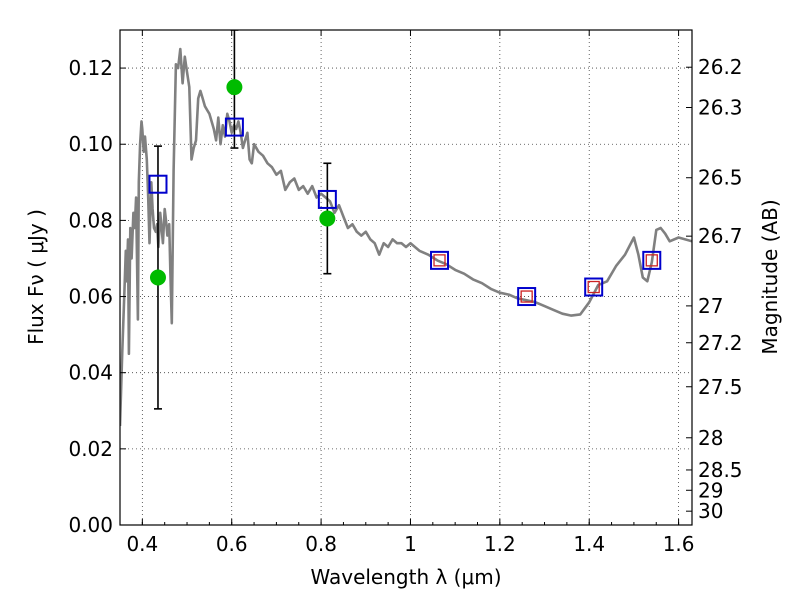 Image resolution: width=800 pixels, height=600 pixels. What do you see at coordinates (90, 525) in the screenshot?
I see `y-tick-label: 0.00` at bounding box center [90, 525].